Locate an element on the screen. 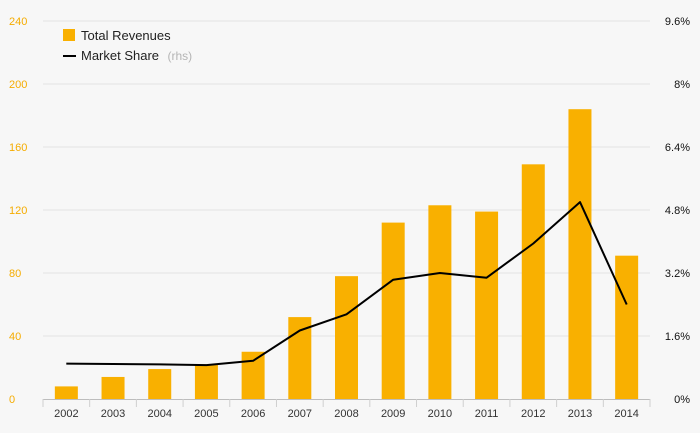  bar-2010 is located at coordinates (440, 302).